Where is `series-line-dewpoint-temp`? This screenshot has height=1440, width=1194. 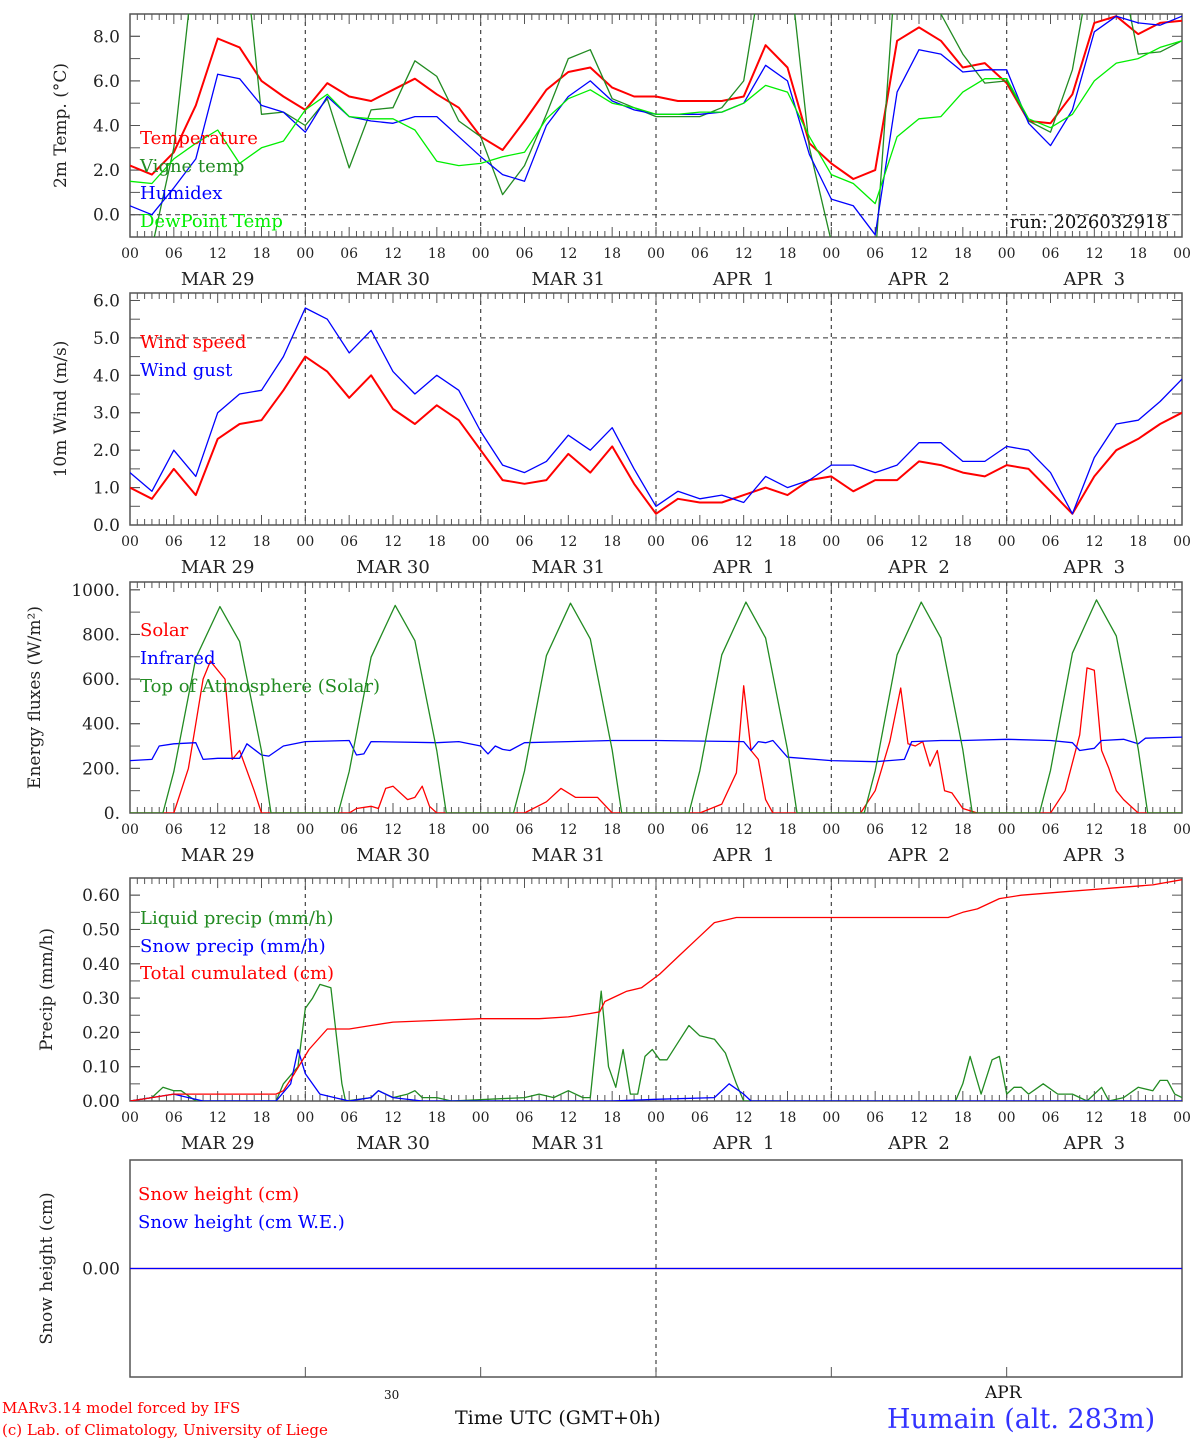
series-line-dewpoint-temp is located at coordinates (656, 122).